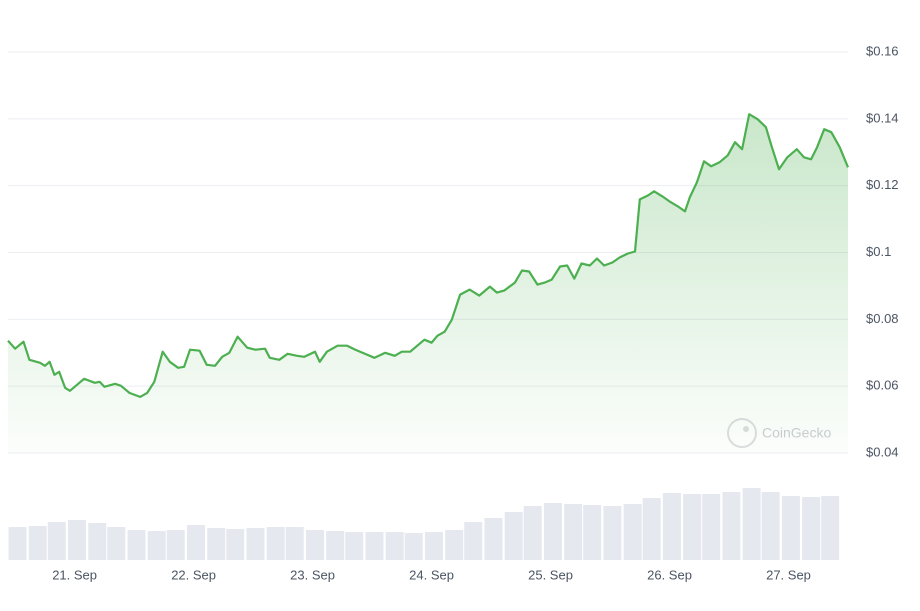  Describe the element at coordinates (193, 574) in the screenshot. I see `x-tick-label: 22. Sep` at that location.